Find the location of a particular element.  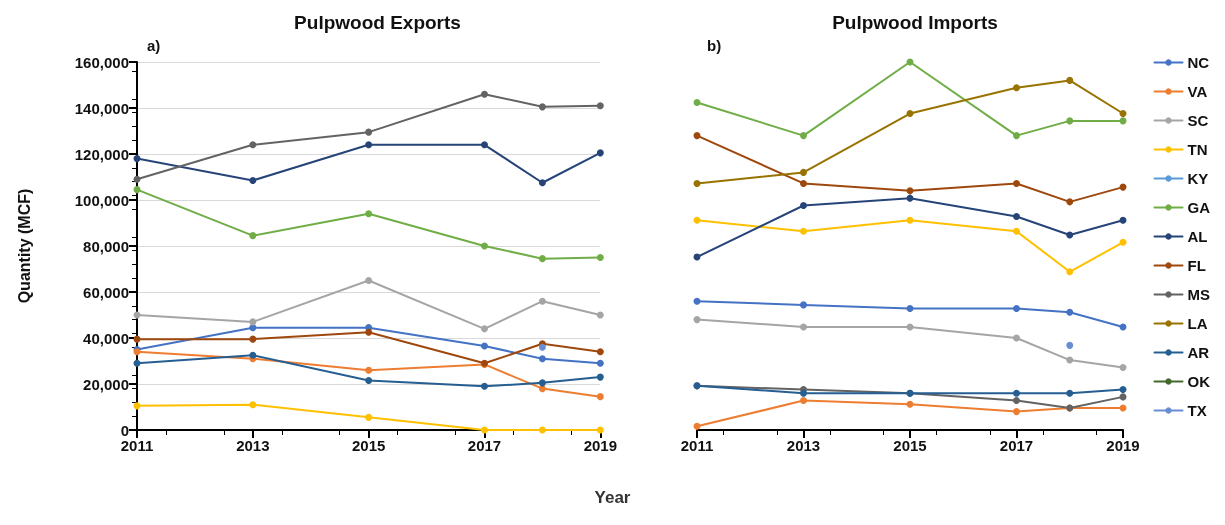

y-axis-title: Quantity (MCF) is located at coordinates (24, 246).